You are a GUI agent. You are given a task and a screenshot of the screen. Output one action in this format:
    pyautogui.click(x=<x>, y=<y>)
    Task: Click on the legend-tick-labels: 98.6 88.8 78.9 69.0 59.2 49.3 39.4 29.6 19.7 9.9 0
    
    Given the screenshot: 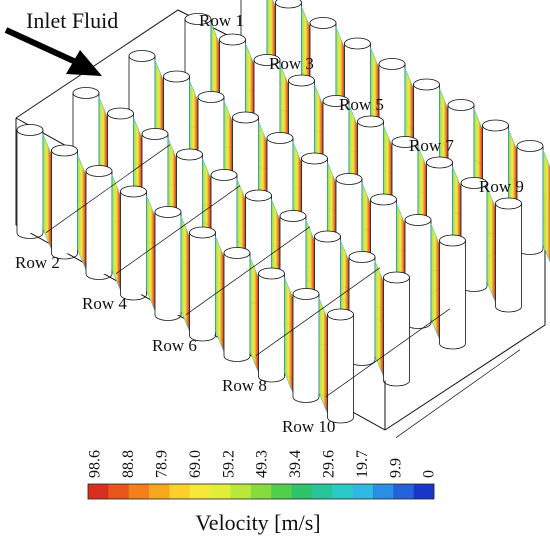 What is the action you would take?
    pyautogui.click(x=262, y=464)
    